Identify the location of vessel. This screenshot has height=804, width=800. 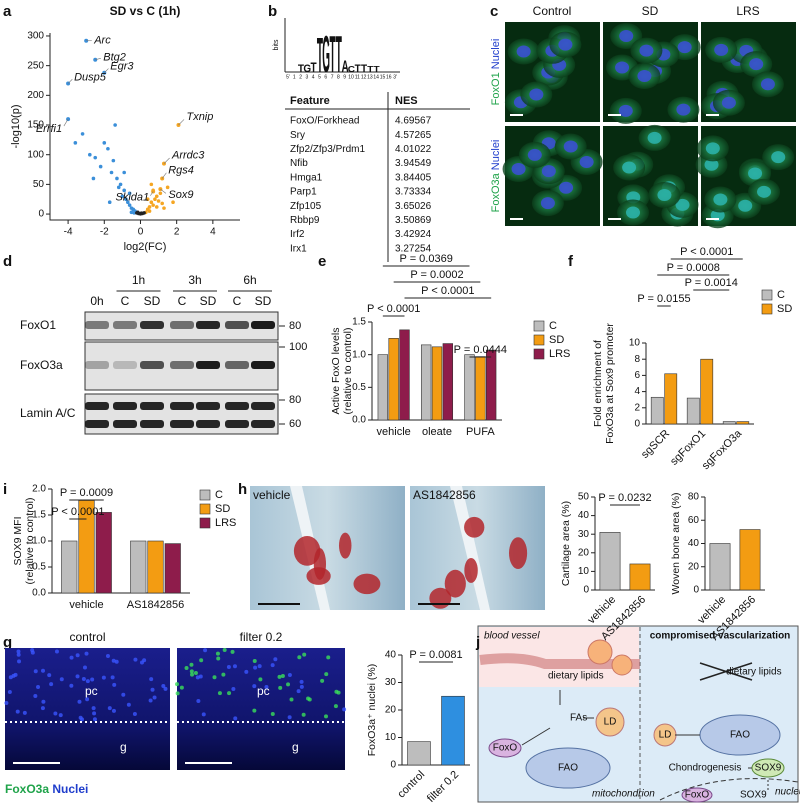
(559, 661).